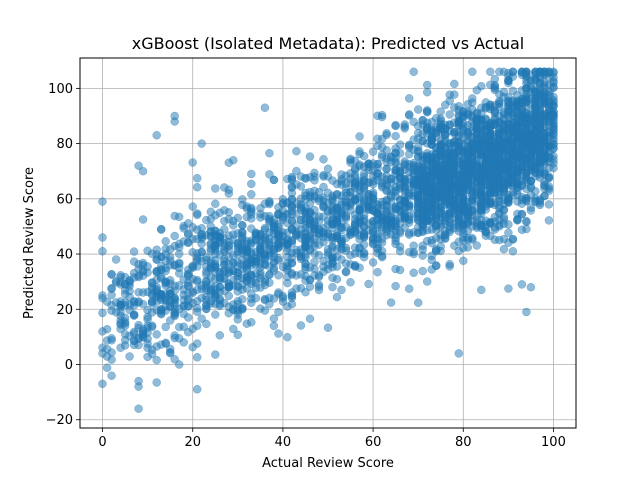 The width and height of the screenshot is (640, 480). What do you see at coordinates (192, 442) in the screenshot?
I see `x-tick-label: 20` at bounding box center [192, 442].